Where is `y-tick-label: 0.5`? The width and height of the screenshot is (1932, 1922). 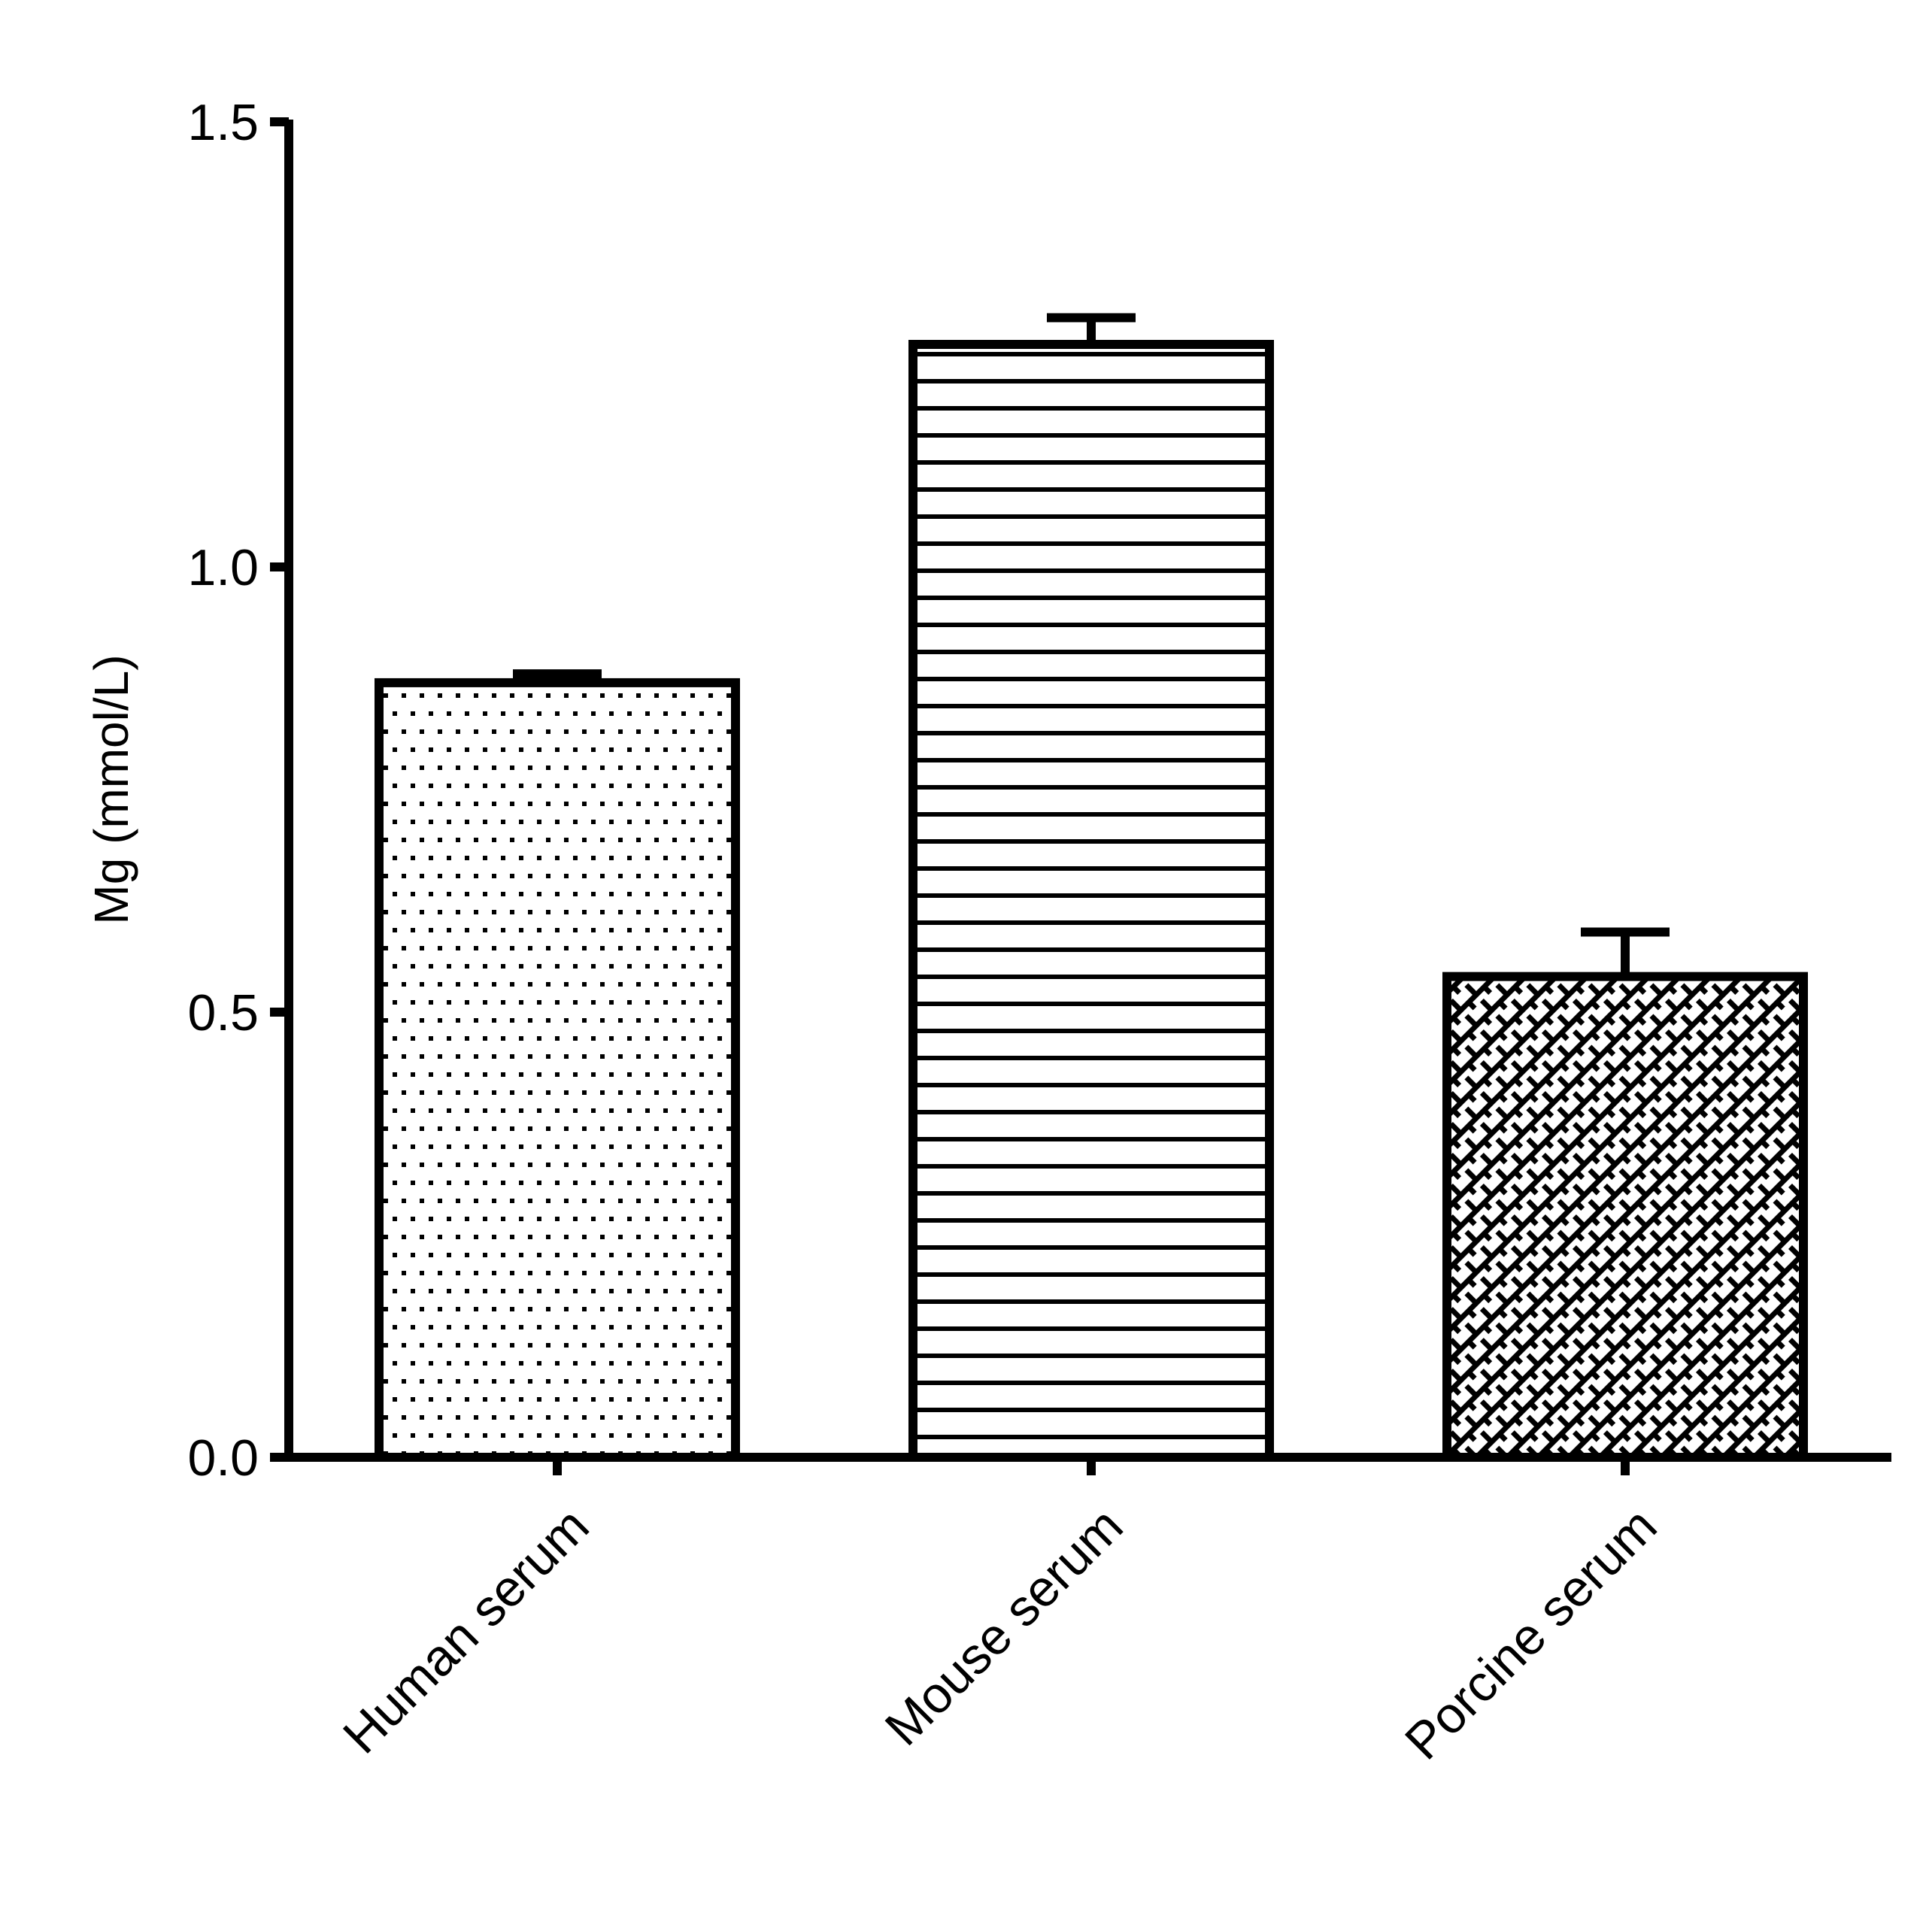
y-tick-label: 0.5 is located at coordinates (223, 1012).